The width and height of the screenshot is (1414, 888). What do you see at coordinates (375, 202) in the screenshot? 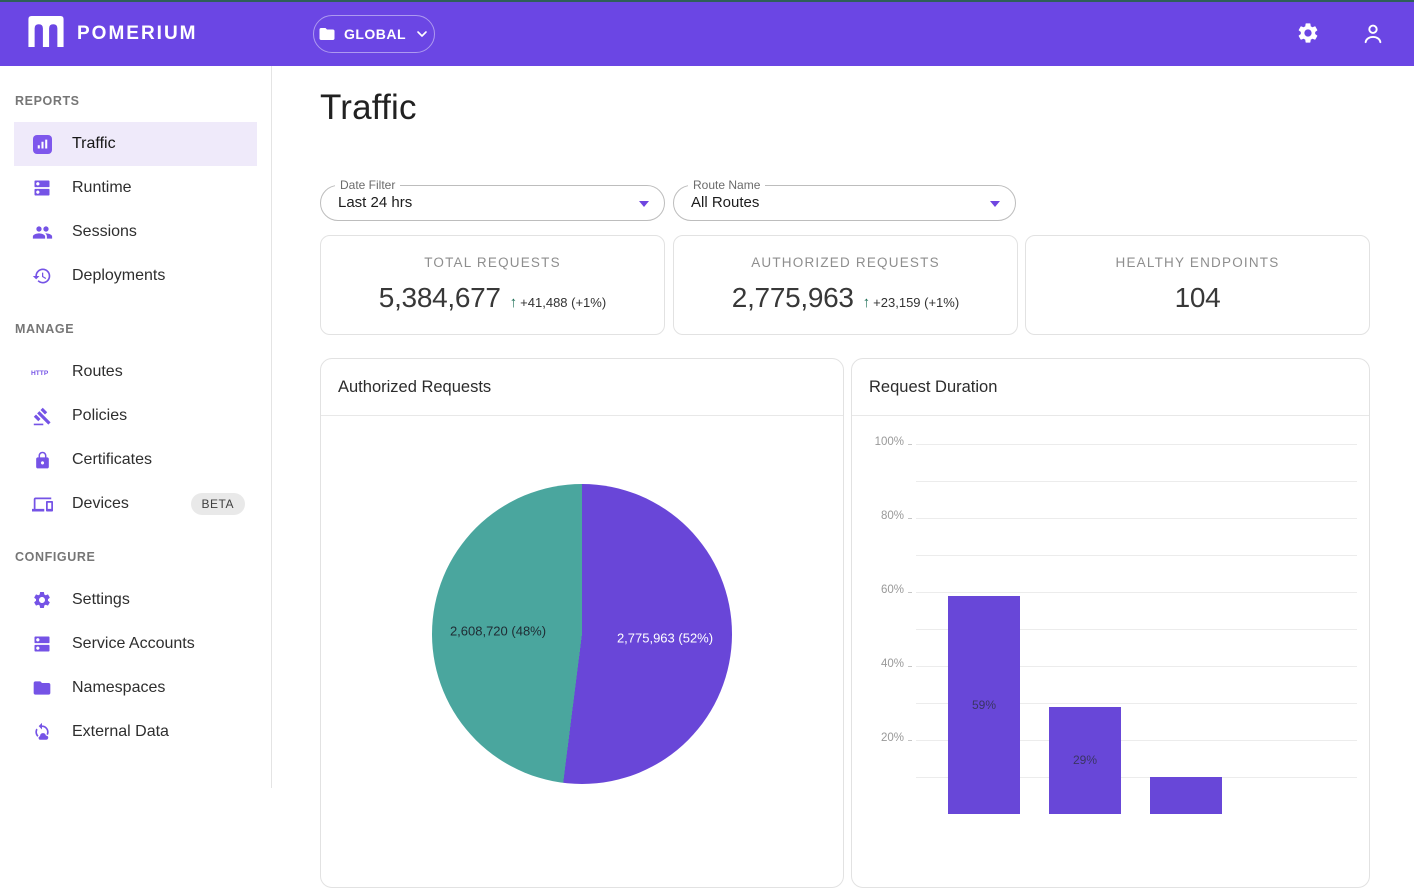
I see `date-filter-value: Last 24 hrs` at bounding box center [375, 202].